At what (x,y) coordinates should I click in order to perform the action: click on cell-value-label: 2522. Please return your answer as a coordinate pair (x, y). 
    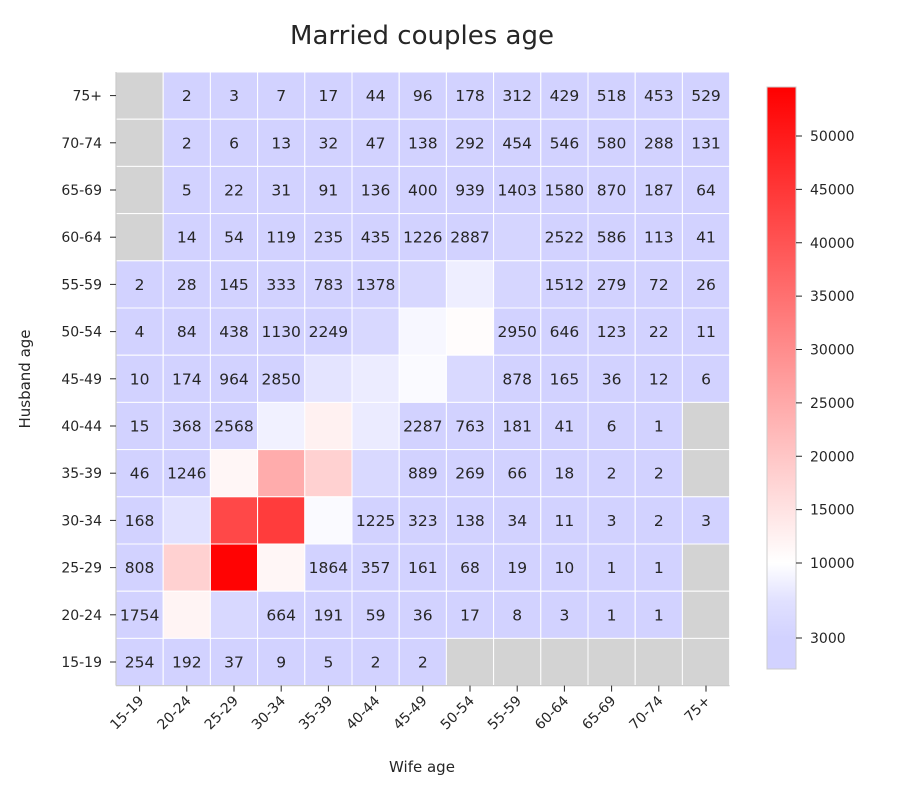
    Looking at the image, I should click on (564, 238).